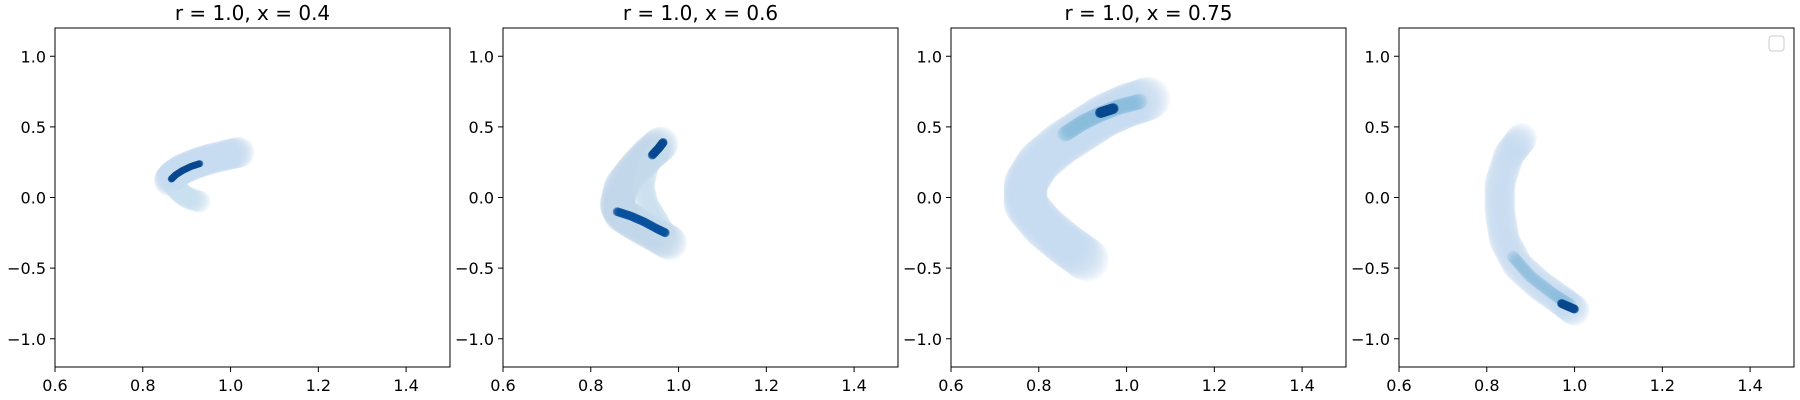 Image resolution: width=1800 pixels, height=400 pixels. What do you see at coordinates (590, 385) in the screenshot?
I see `x-tick-label: 0.8` at bounding box center [590, 385].